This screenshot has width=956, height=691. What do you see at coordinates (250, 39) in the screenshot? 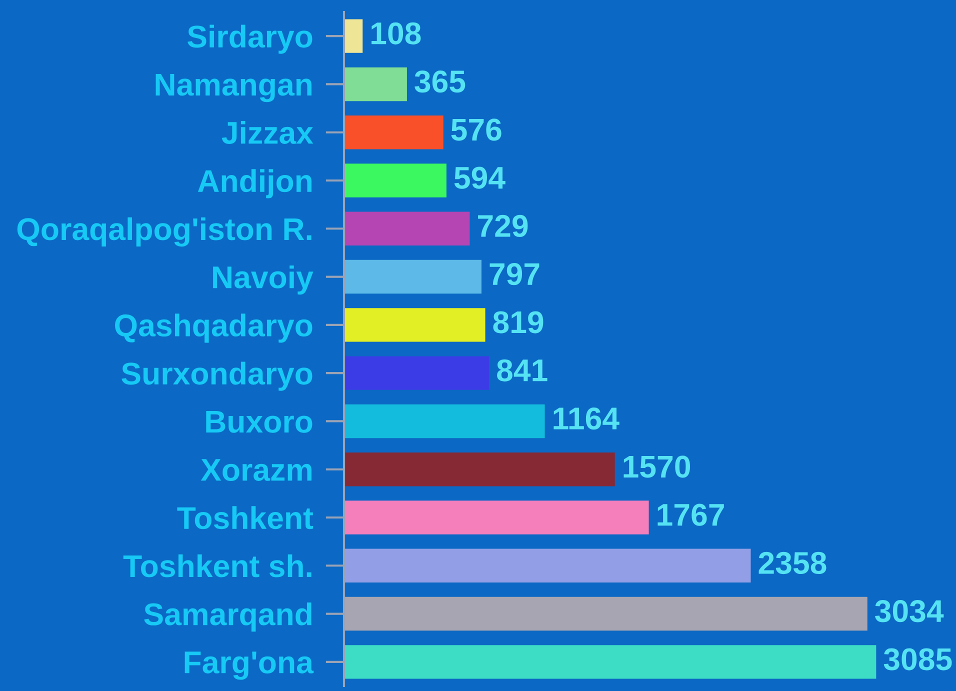
I see `y-tick-label: Sirdaryo` at bounding box center [250, 39].